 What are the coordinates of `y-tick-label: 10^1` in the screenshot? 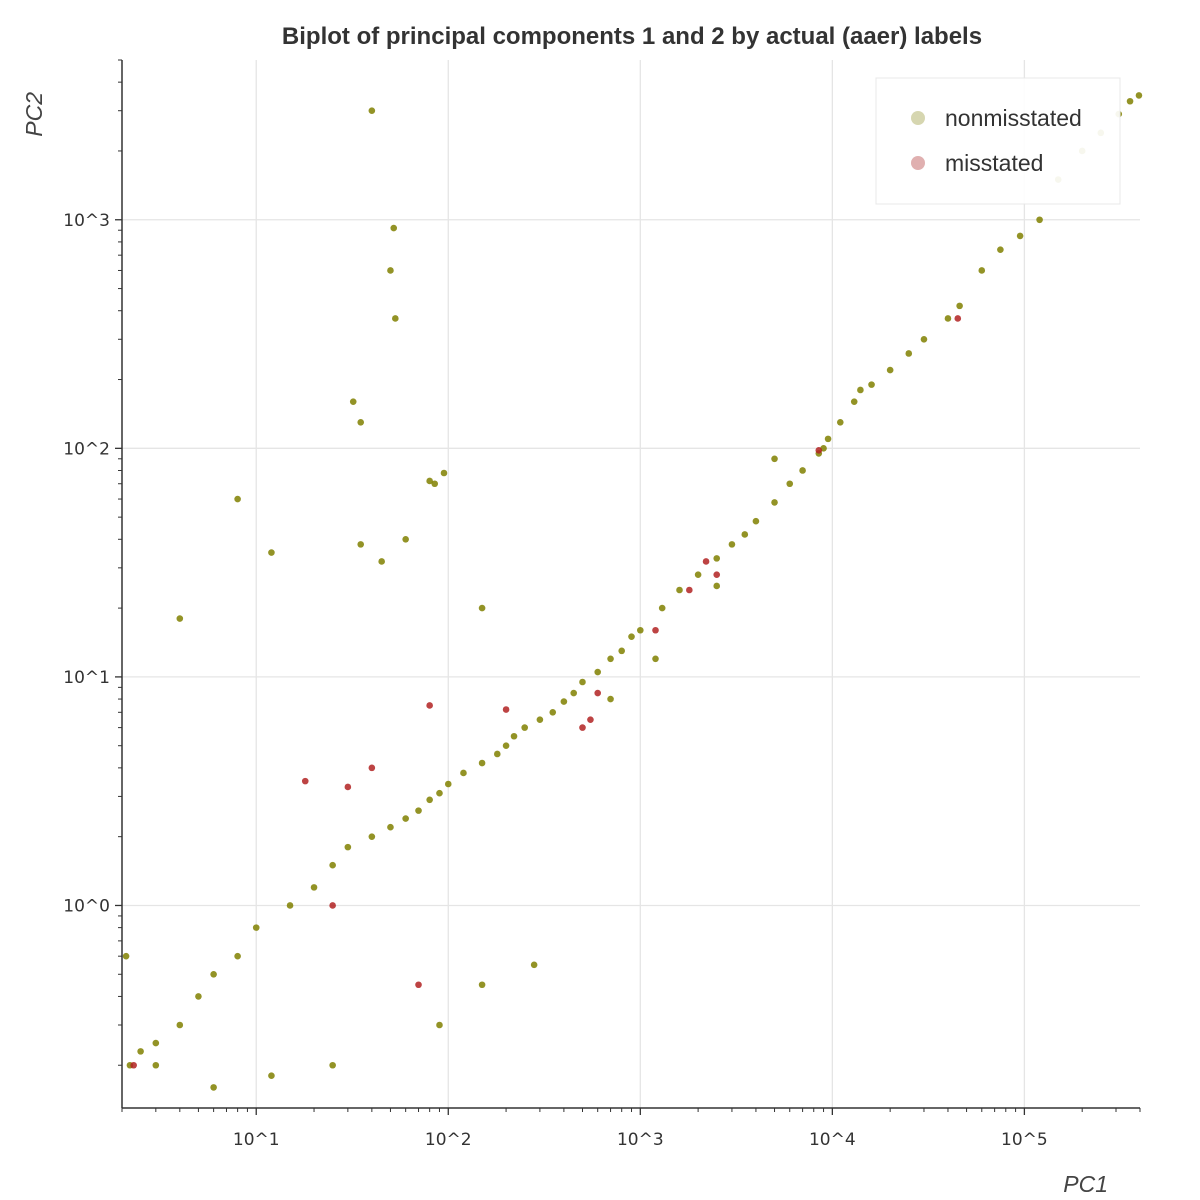 It's located at (86, 678).